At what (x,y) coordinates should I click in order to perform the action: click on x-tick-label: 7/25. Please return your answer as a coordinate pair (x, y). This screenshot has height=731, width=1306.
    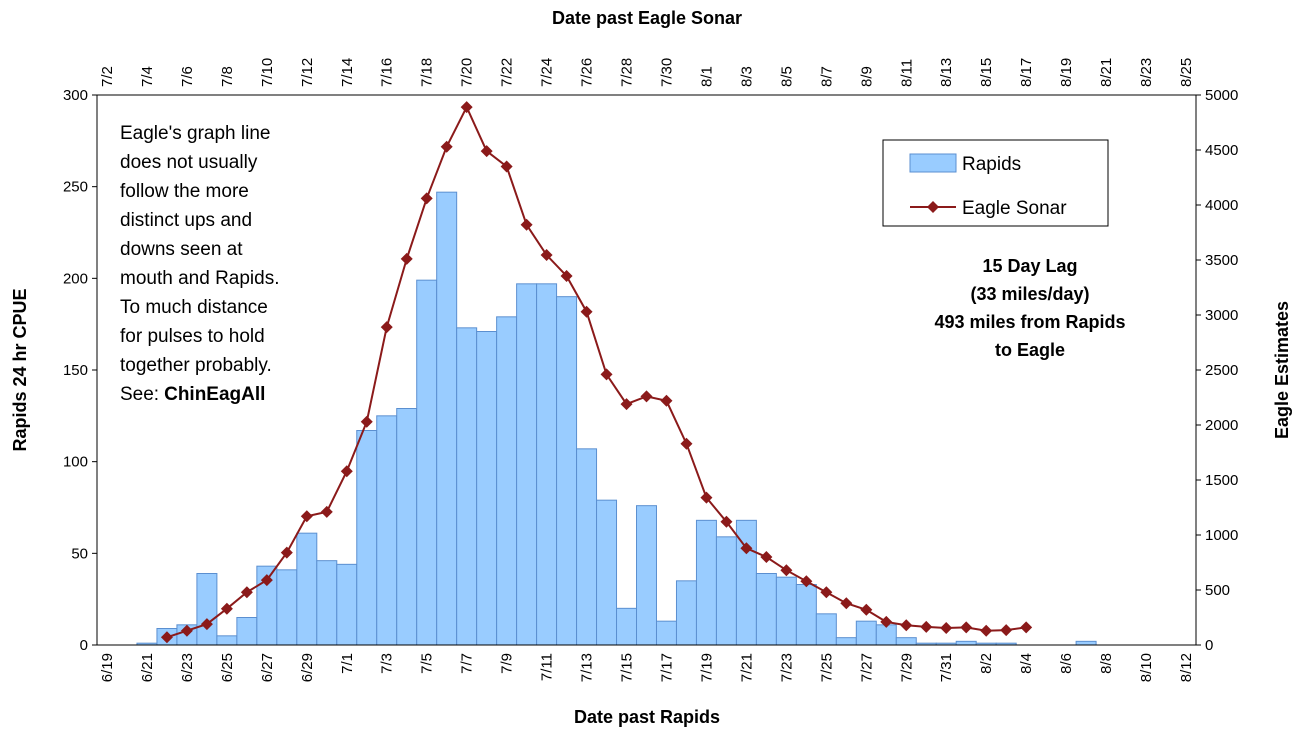
    Looking at the image, I should click on (826, 667).